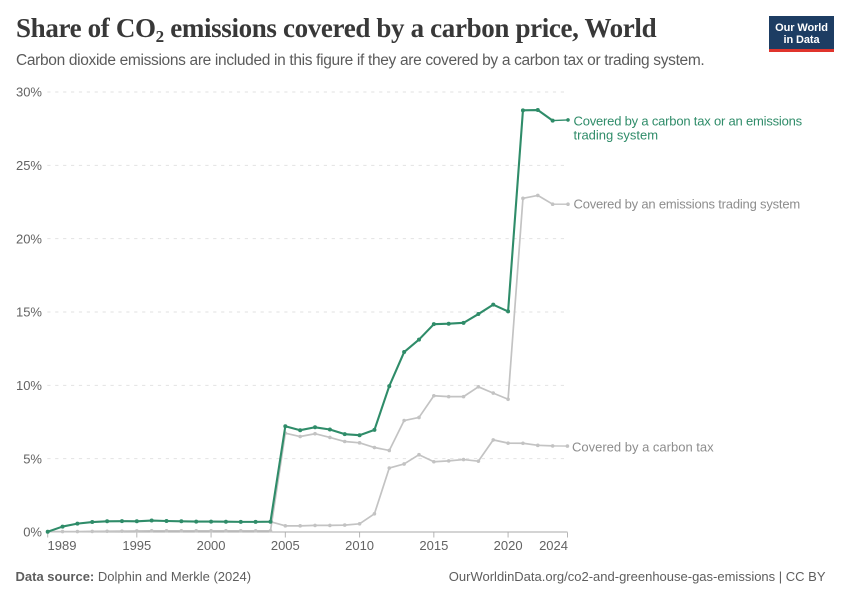 This screenshot has height=600, width=850. Describe the element at coordinates (688, 120) in the screenshot. I see `svg-text:Covered by a carbon tax or an: Covered by a carbon tax or an emissions` at that location.